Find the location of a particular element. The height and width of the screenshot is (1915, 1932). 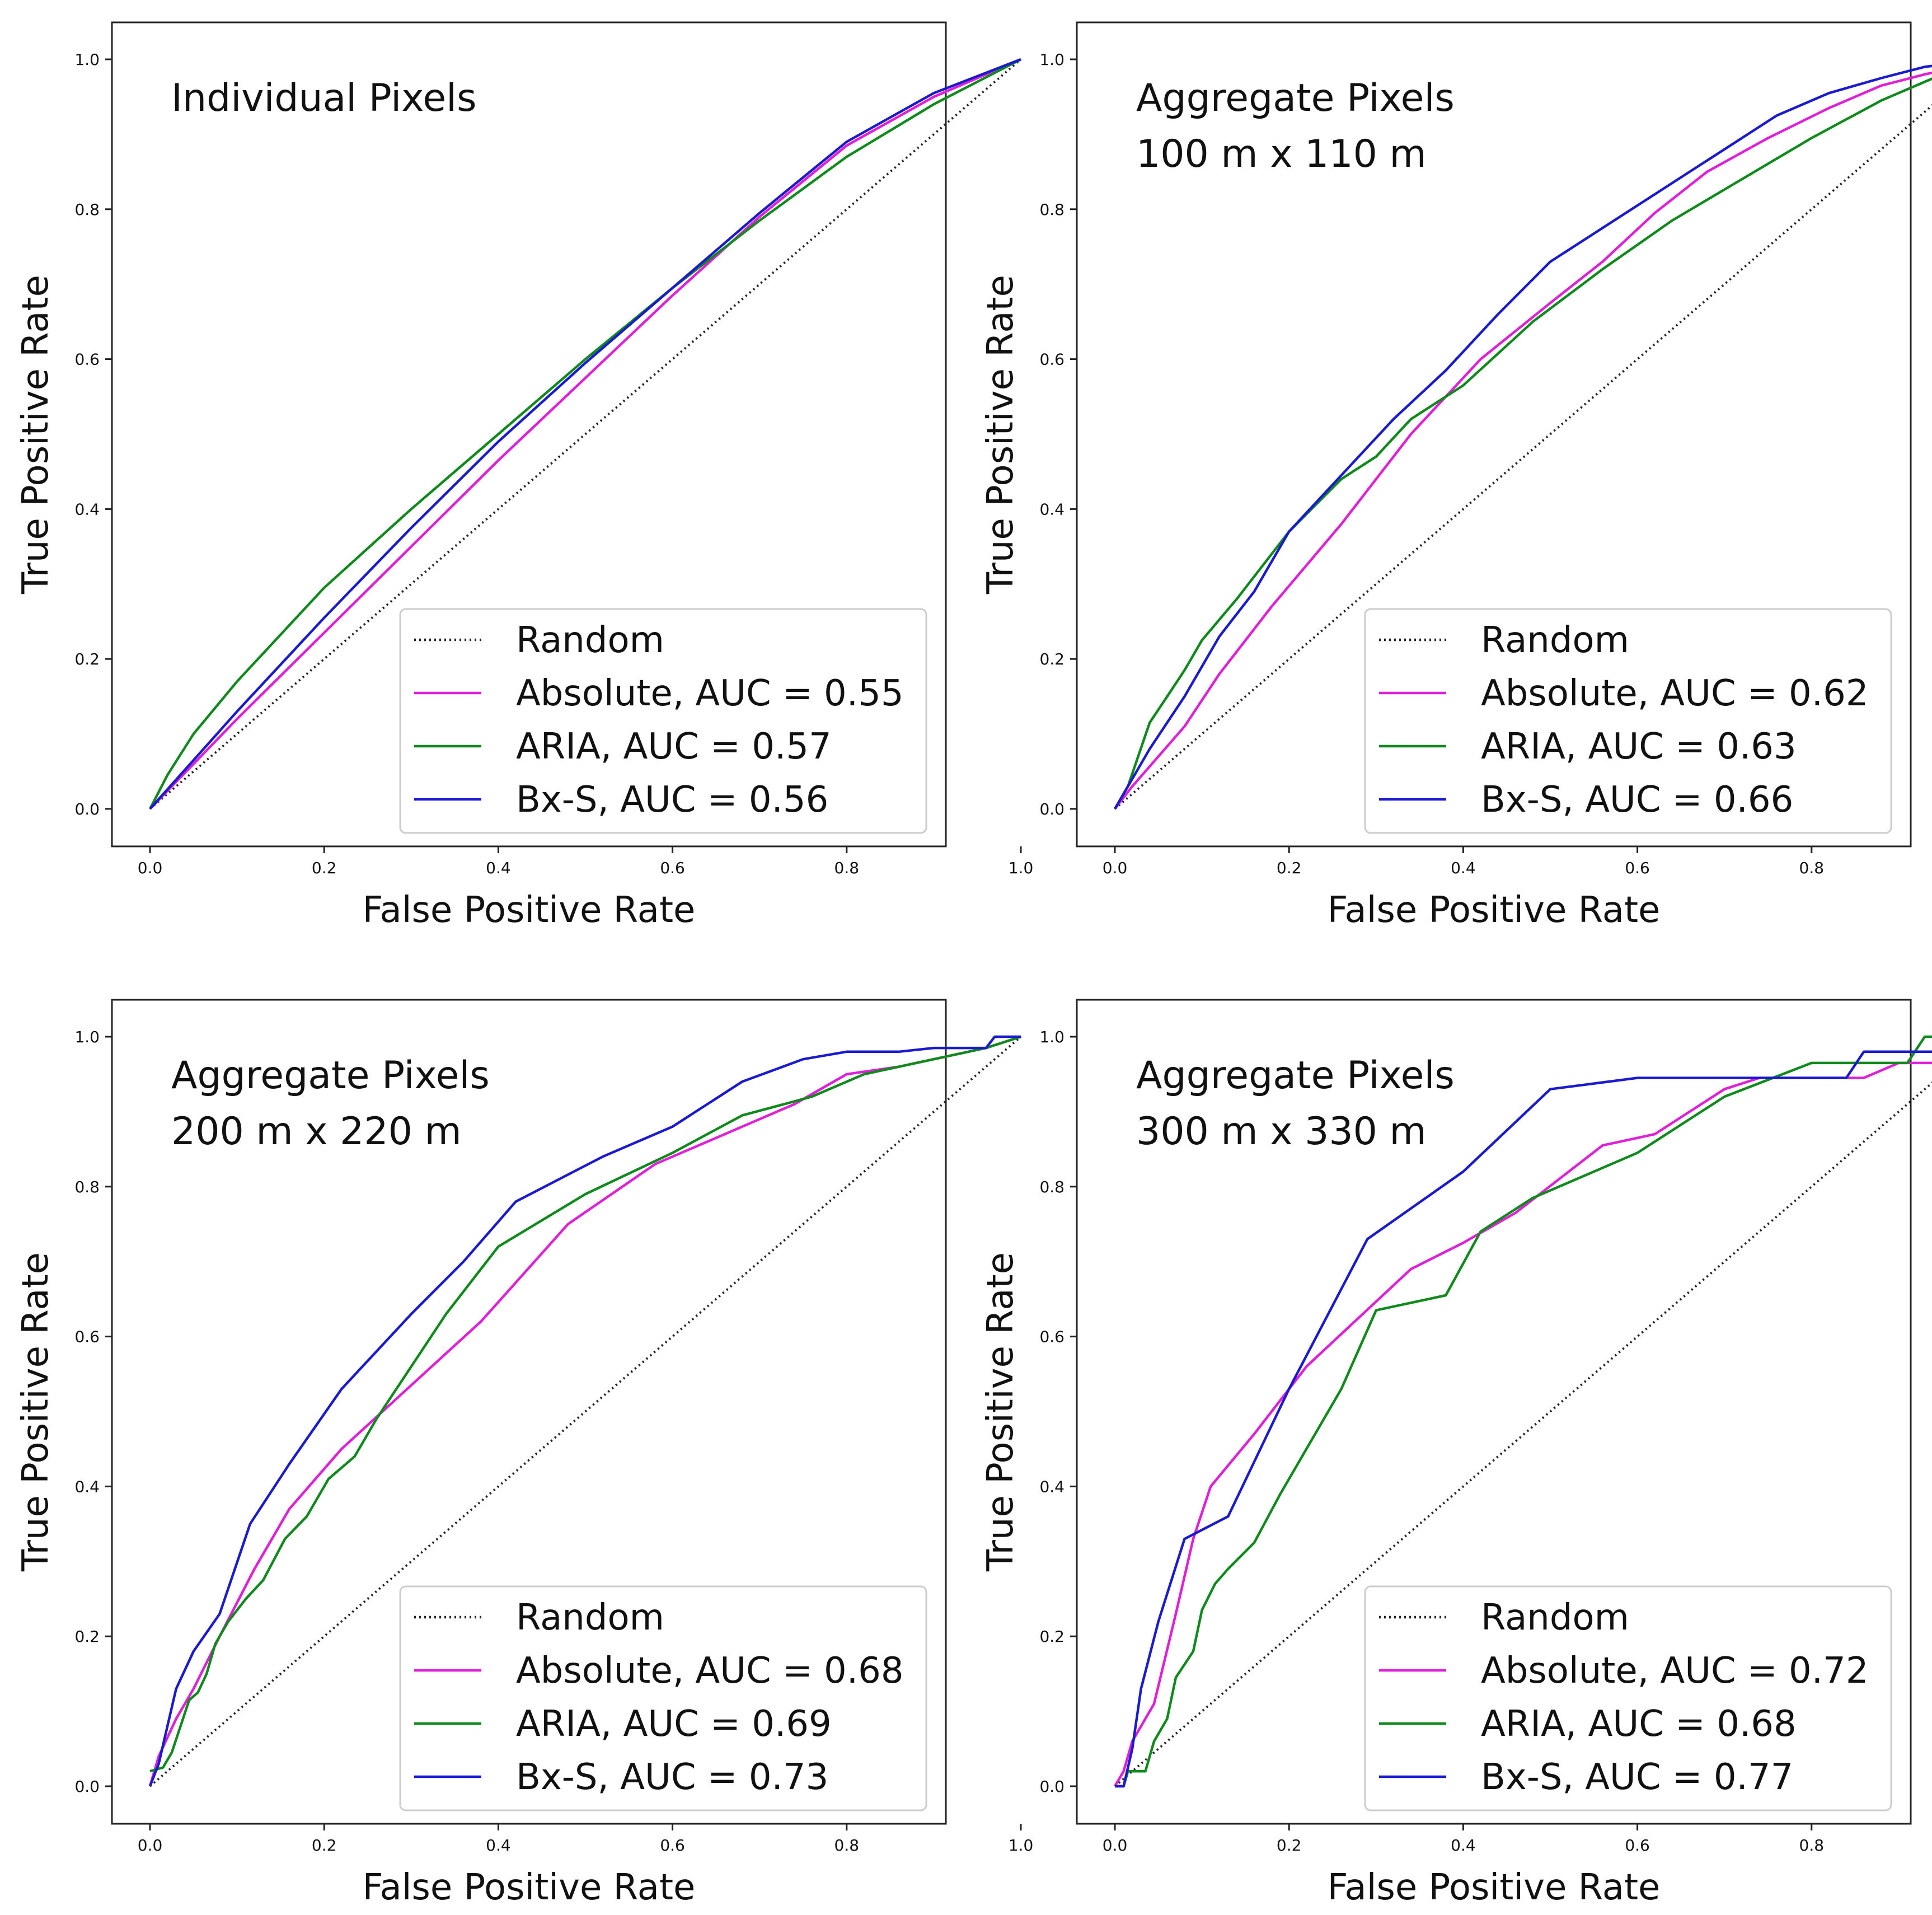

panel-subtitle: 300 m x 330 m is located at coordinates (1281, 1132).